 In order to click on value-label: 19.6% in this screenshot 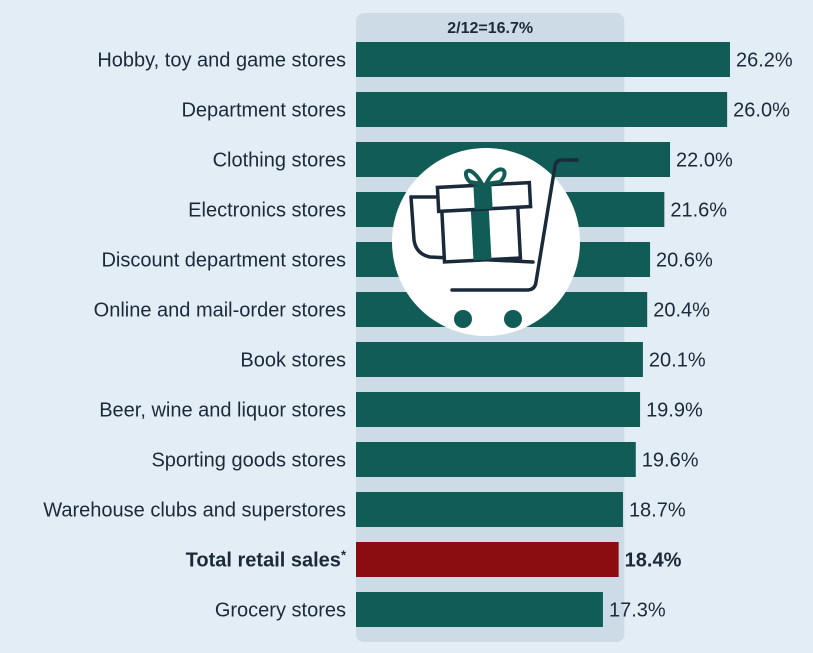, I will do `click(670, 461)`.